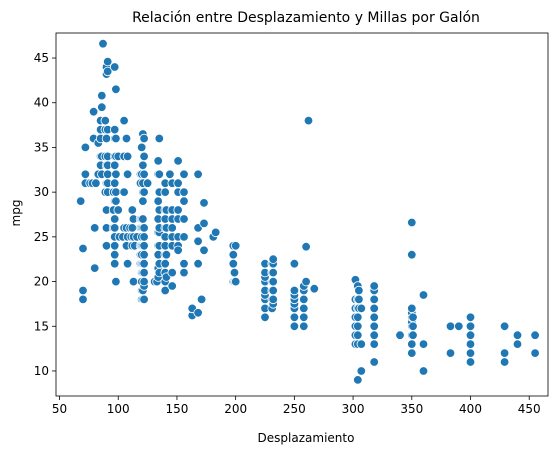 This screenshot has height=450, width=560. I want to click on x-tick-label: 400, so click(470, 409).